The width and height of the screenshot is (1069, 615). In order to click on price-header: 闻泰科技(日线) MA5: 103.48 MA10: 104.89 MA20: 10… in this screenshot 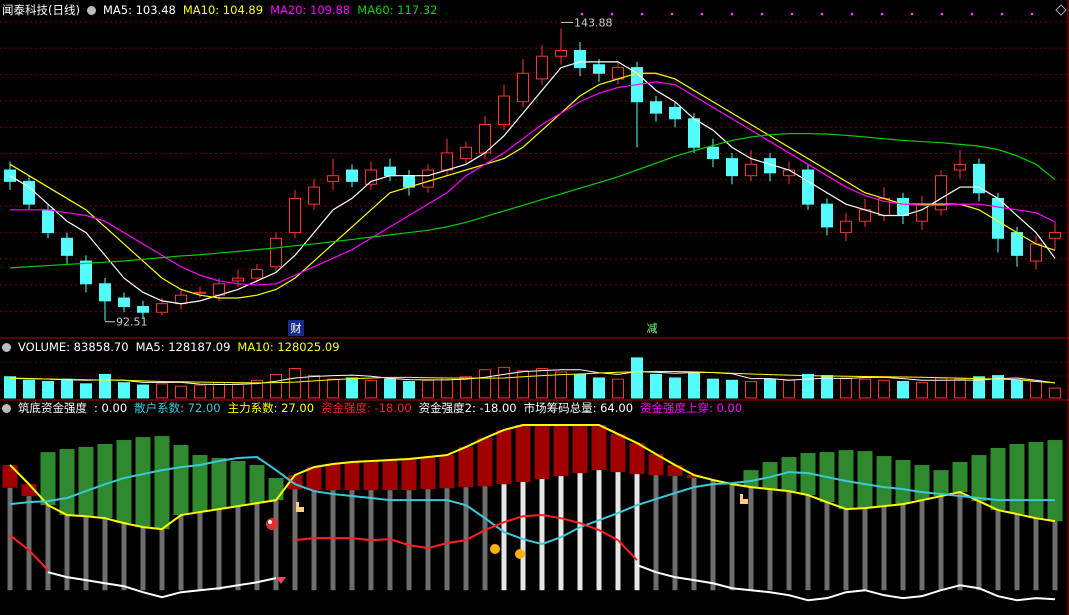, I will do `click(219, 10)`.